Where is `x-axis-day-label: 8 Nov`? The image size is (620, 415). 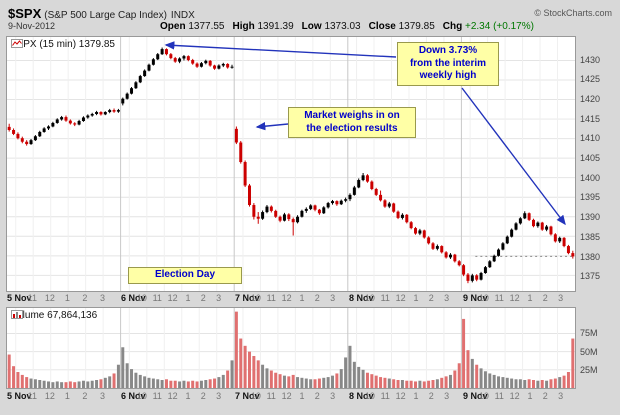
x-axis-day-label: 8 Nov is located at coordinates (361, 396).